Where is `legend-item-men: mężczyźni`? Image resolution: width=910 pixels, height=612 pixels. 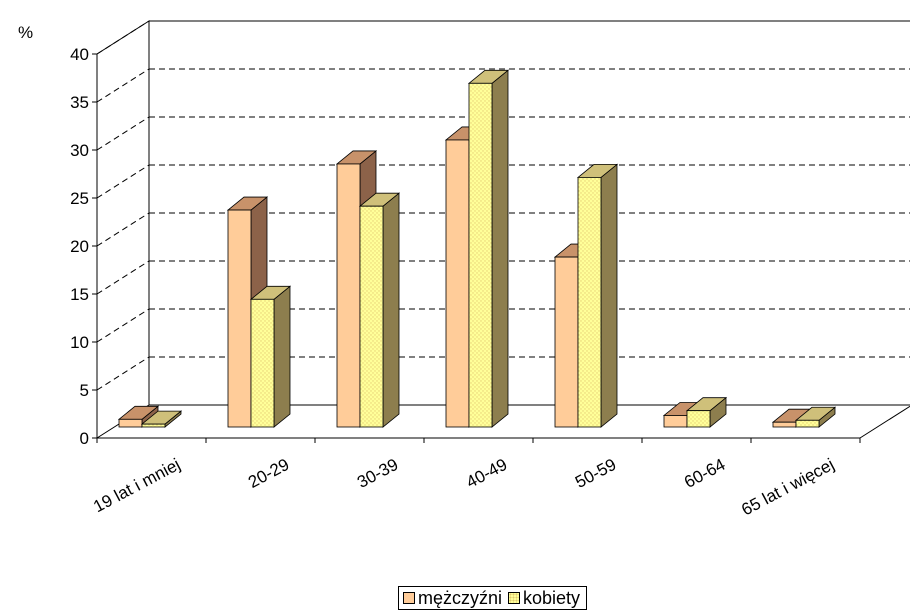
legend-item-men: mężczyźni is located at coordinates (452, 598).